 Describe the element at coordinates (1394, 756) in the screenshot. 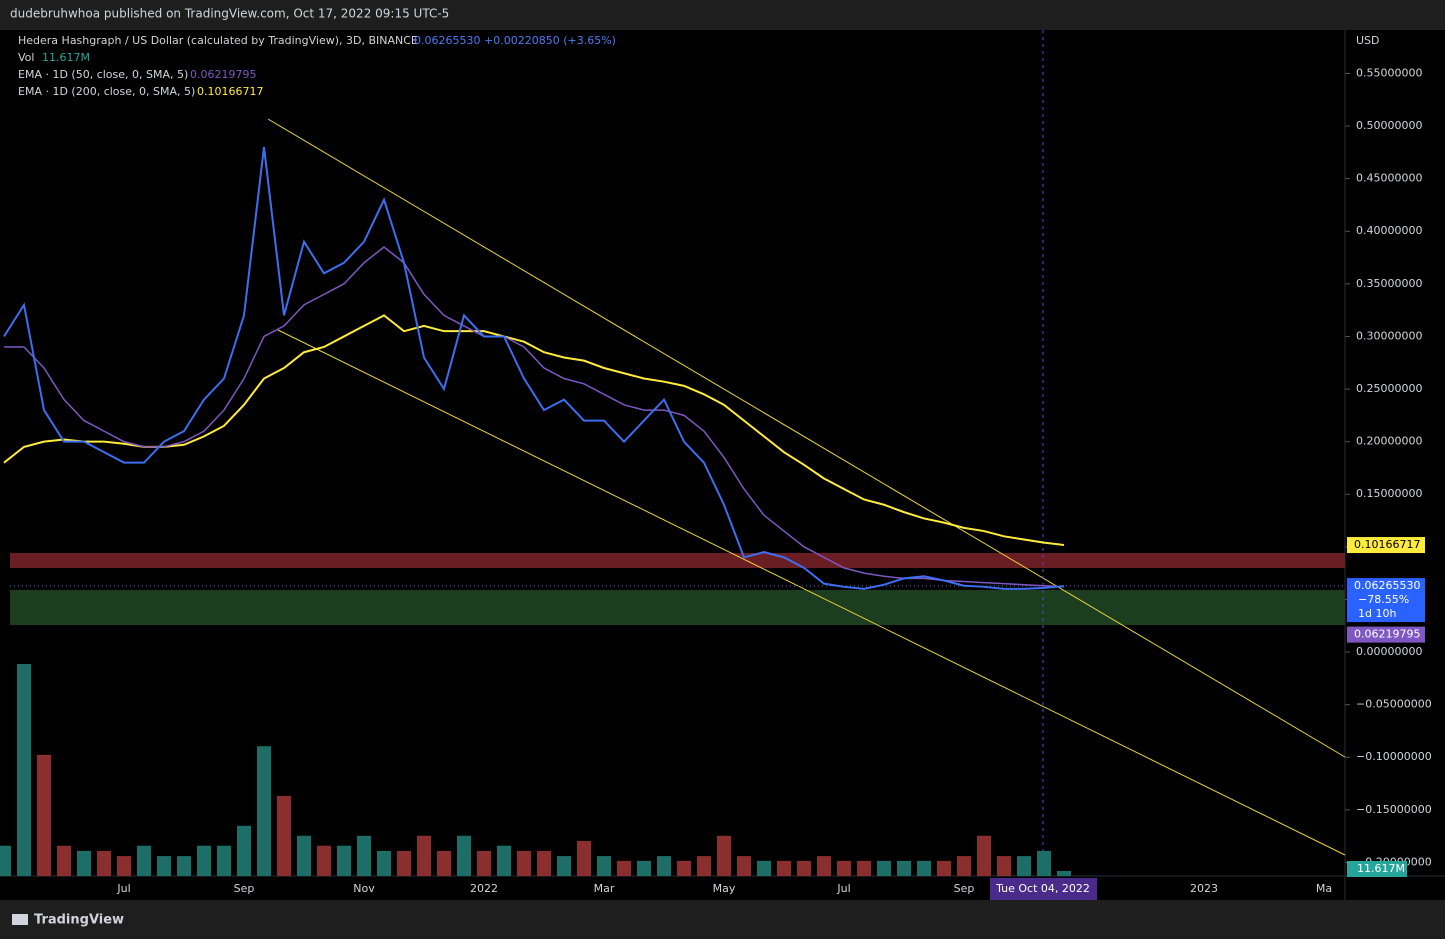

I see `y-tick-label: −0.10000000` at that location.